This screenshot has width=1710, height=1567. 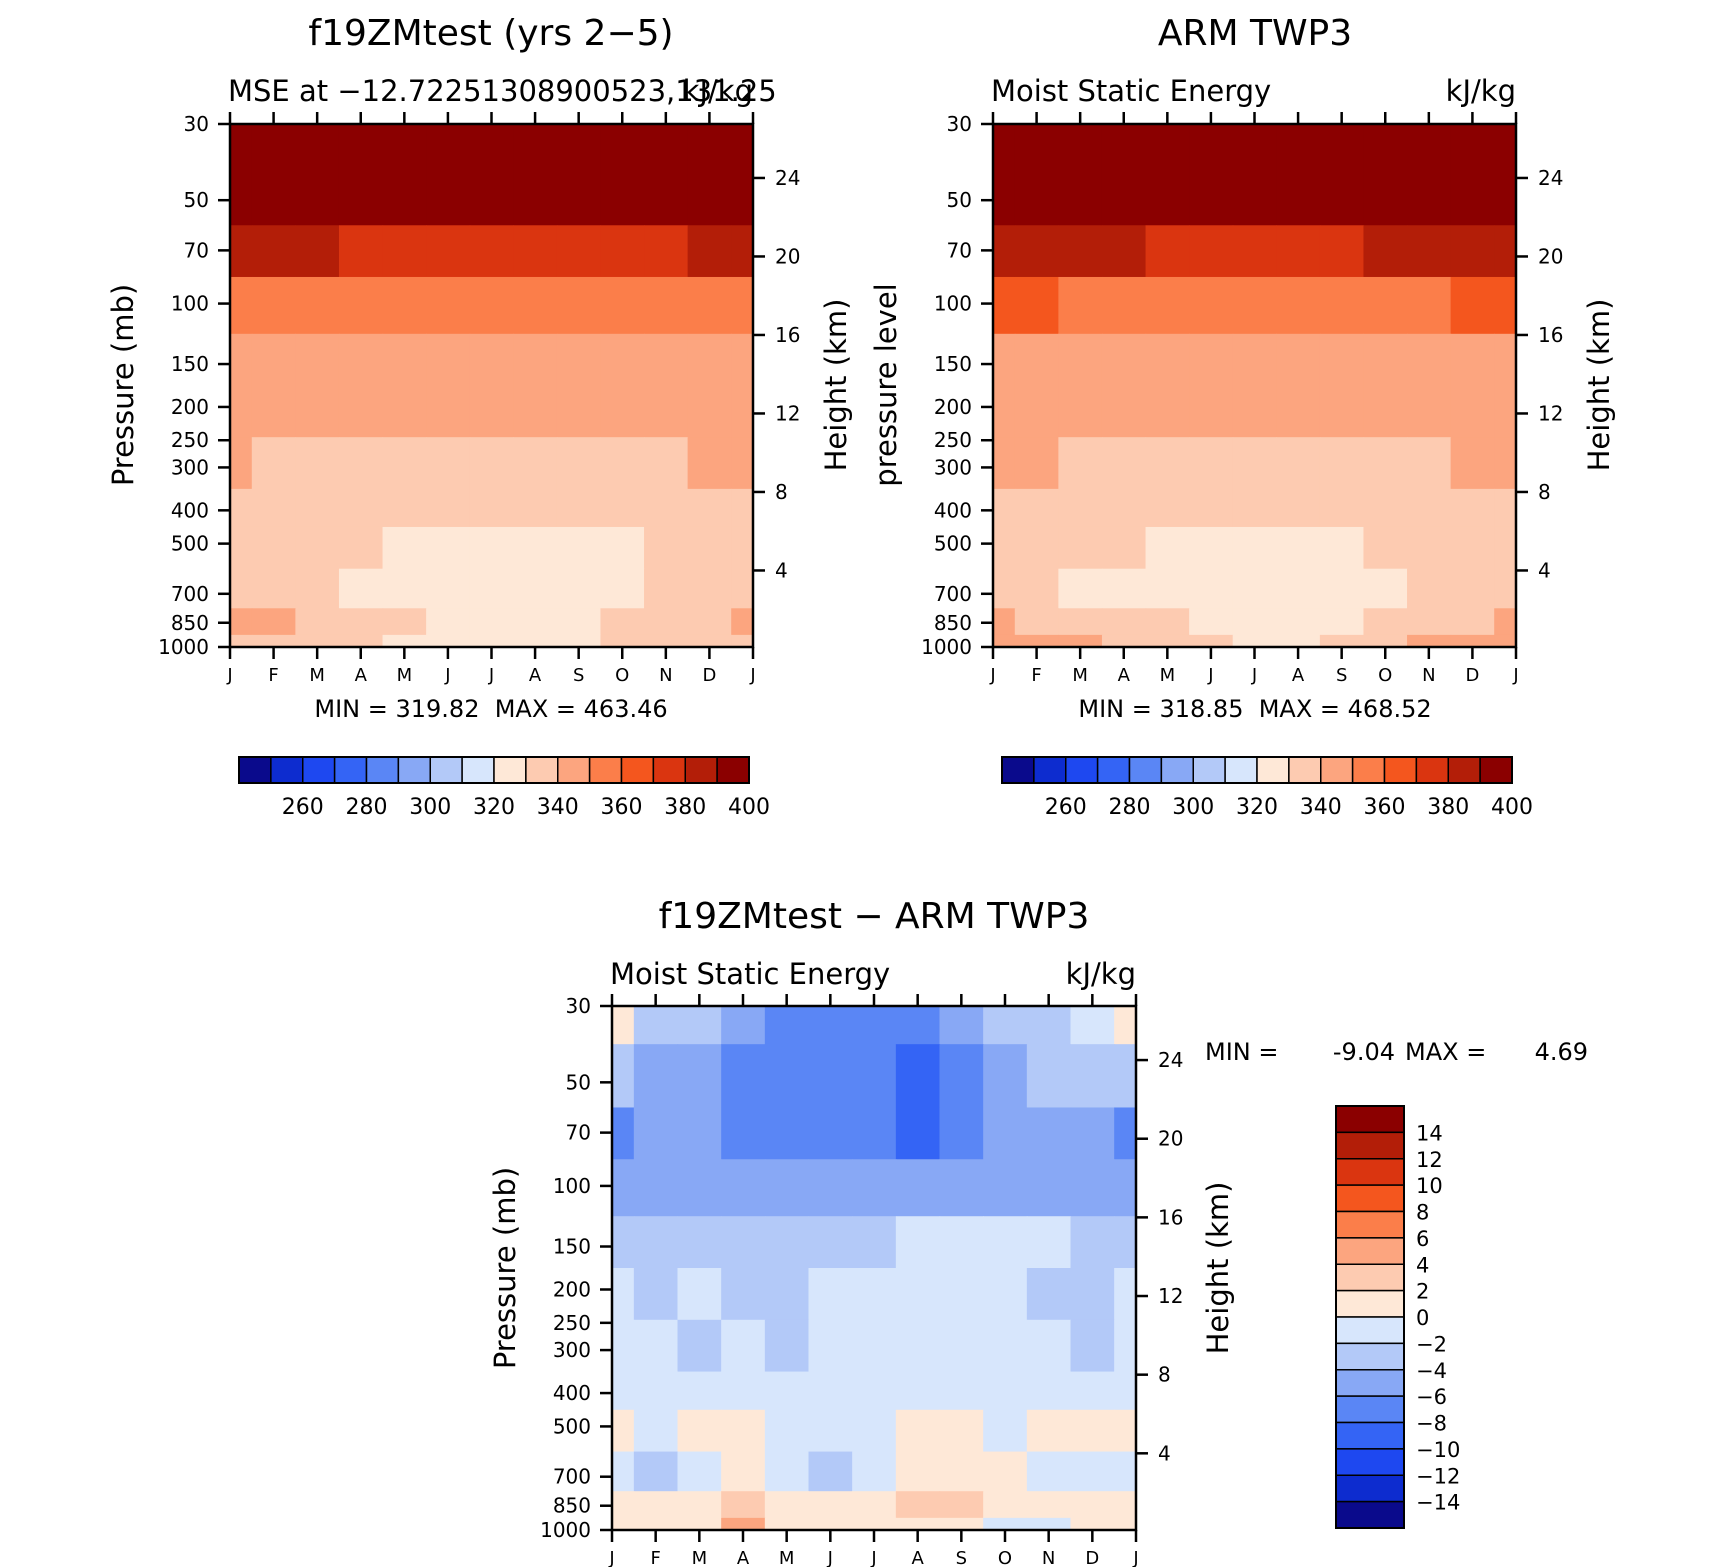 What do you see at coordinates (361, 675) in the screenshot?
I see `x-tick-label: A` at bounding box center [361, 675].